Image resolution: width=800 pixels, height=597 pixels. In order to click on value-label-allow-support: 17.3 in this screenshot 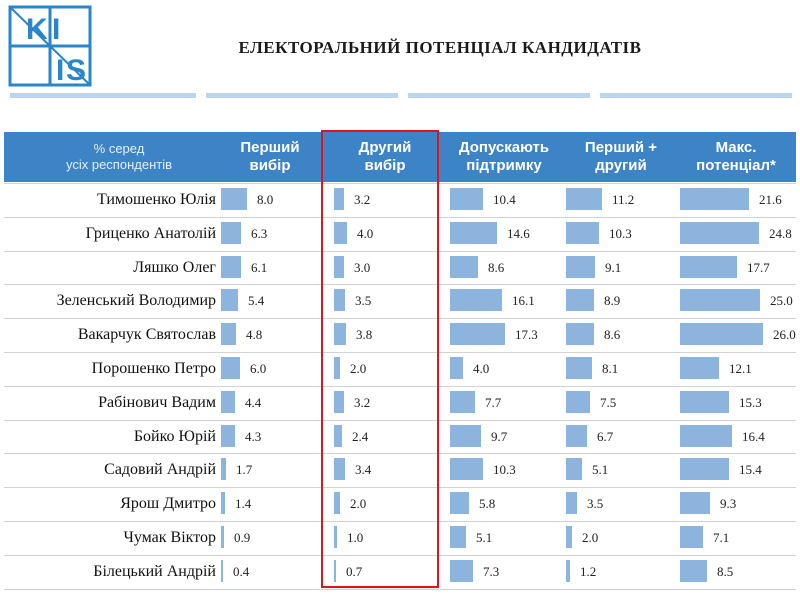, I will do `click(526, 334)`.